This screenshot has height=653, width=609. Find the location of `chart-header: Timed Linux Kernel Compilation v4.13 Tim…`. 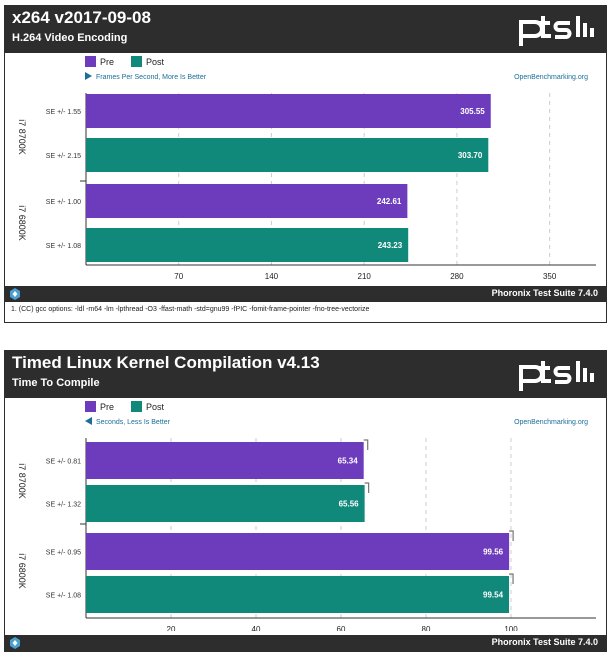

chart-header: Timed Linux Kernel Compilation v4.13 Tim… is located at coordinates (305, 374).